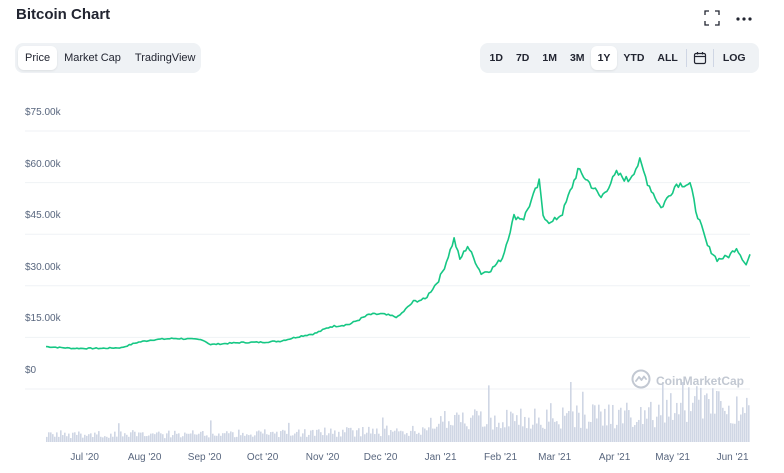 This screenshot has height=473, width=784. What do you see at coordinates (522, 58) in the screenshot?
I see `range-tab-7d: 7D` at bounding box center [522, 58].